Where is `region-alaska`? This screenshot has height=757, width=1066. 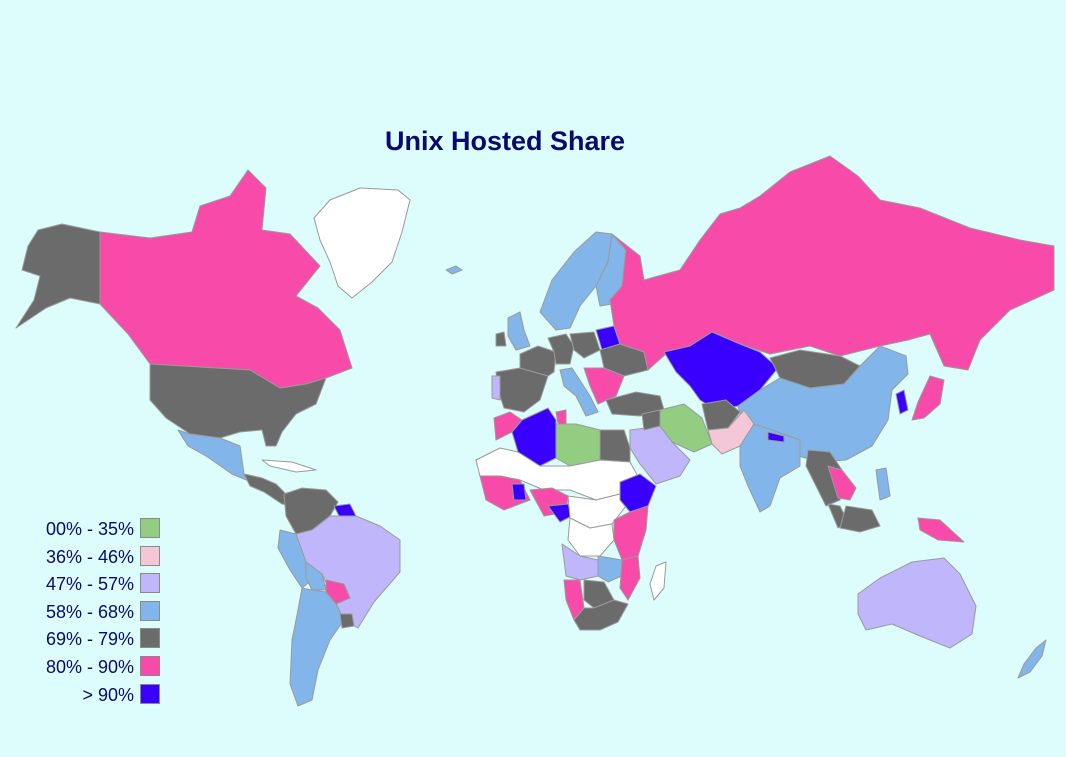
region-alaska is located at coordinates (58, 276).